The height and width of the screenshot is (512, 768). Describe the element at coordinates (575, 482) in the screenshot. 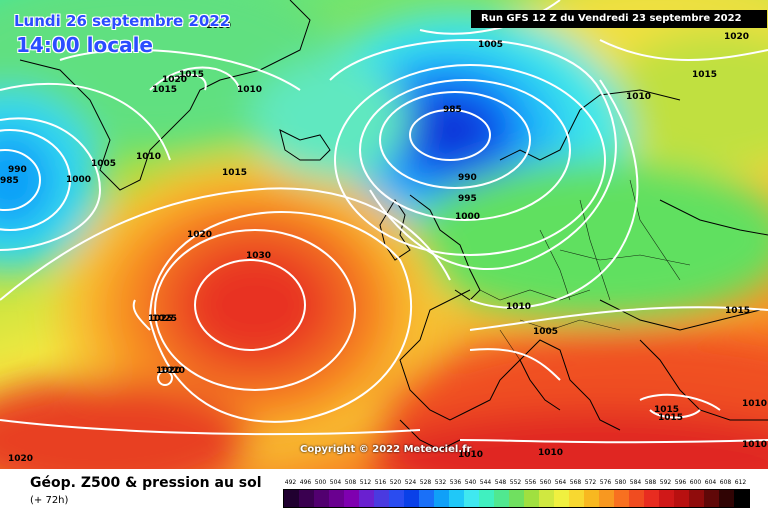

I see `color-scale-label: 568` at that location.